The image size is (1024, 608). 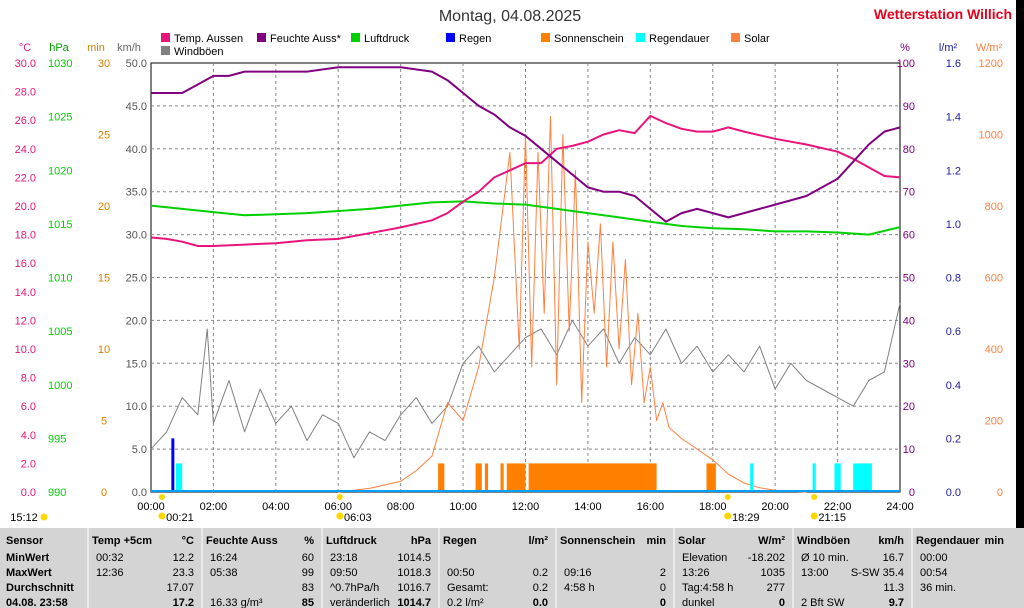 What do you see at coordinates (909, 279) in the screenshot?
I see `humidity-tick-label: 50` at bounding box center [909, 279].